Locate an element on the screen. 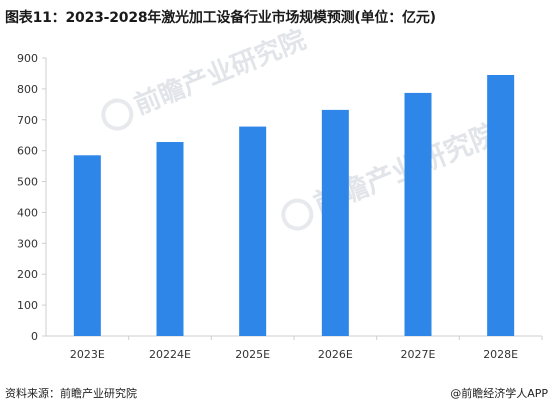 This screenshot has height=412, width=554. y-tick-label: 900 is located at coordinates (27, 58).